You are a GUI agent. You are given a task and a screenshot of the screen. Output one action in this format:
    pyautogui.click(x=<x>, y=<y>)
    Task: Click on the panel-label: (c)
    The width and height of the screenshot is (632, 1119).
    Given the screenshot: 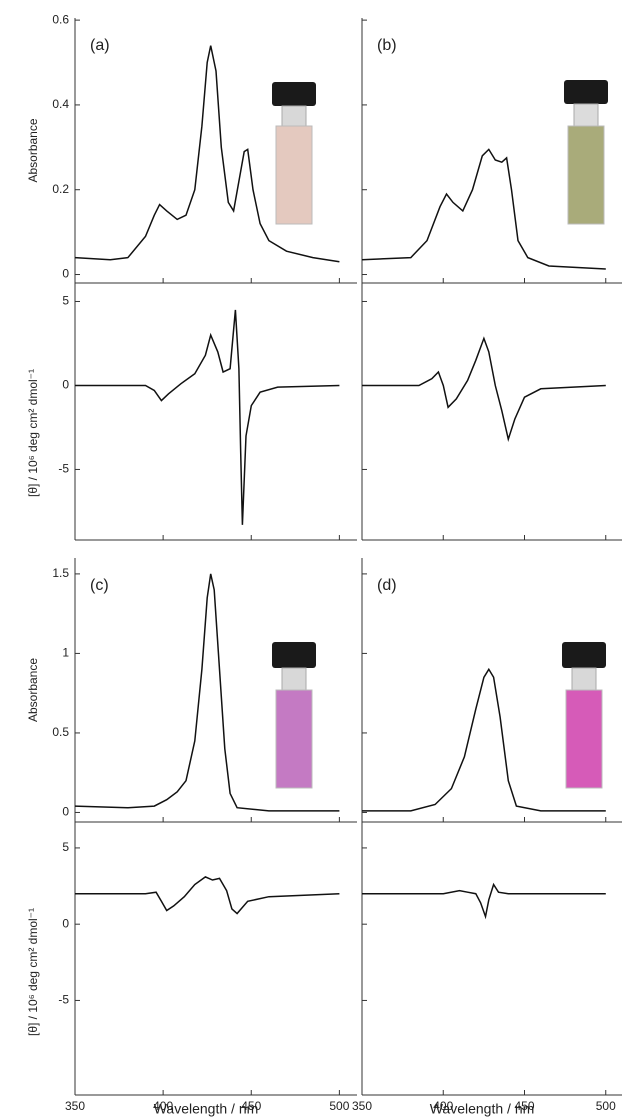 What is the action you would take?
    pyautogui.click(x=99, y=585)
    